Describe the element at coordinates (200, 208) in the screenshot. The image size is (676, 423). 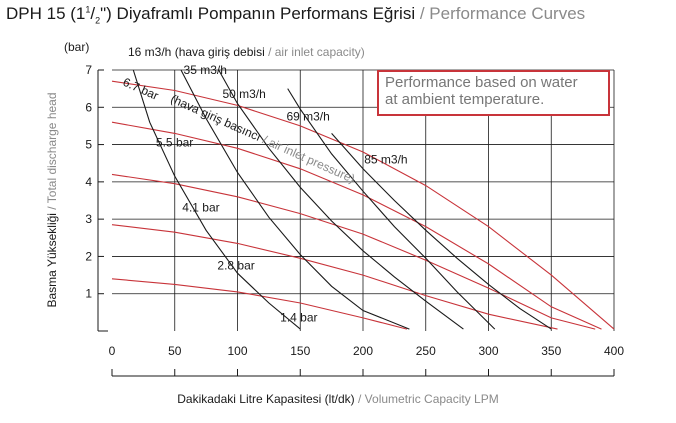
I see `pressure-label-2: 4.1 bar` at that location.